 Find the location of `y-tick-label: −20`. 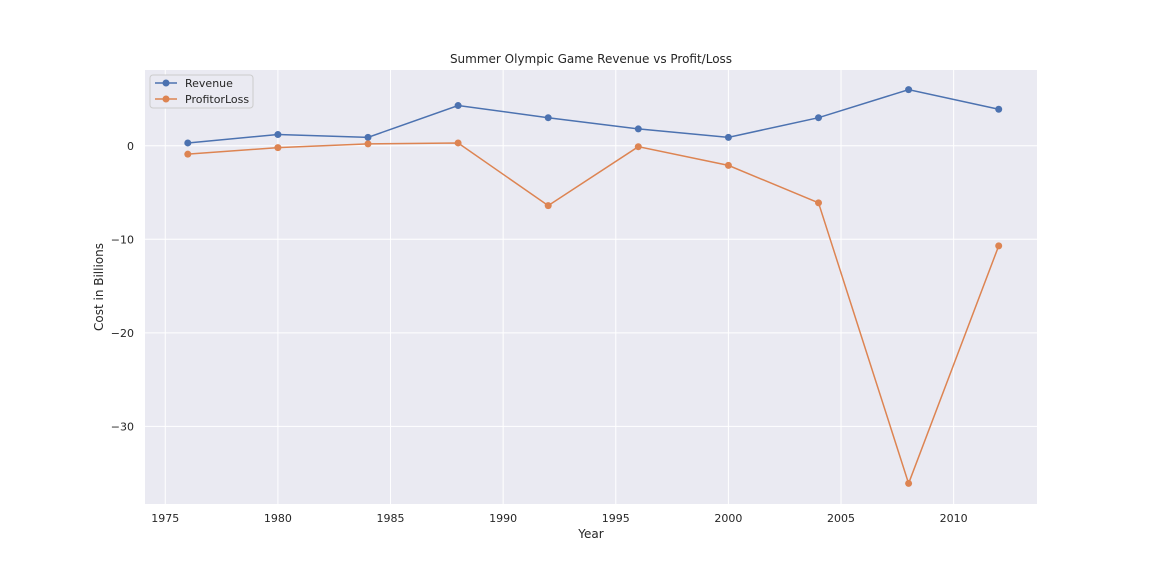

y-tick-label: −20 is located at coordinates (122, 333).